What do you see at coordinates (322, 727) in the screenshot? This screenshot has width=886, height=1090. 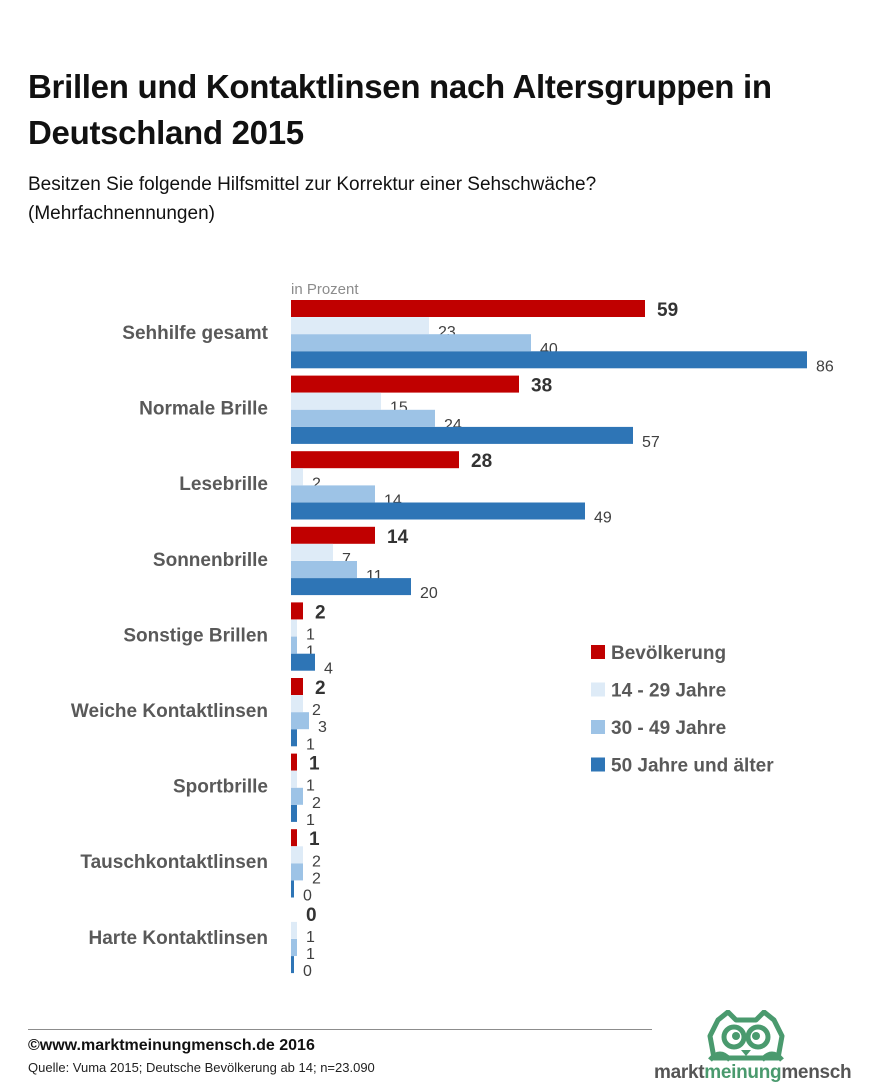 I see `value-label: 3` at bounding box center [322, 727].